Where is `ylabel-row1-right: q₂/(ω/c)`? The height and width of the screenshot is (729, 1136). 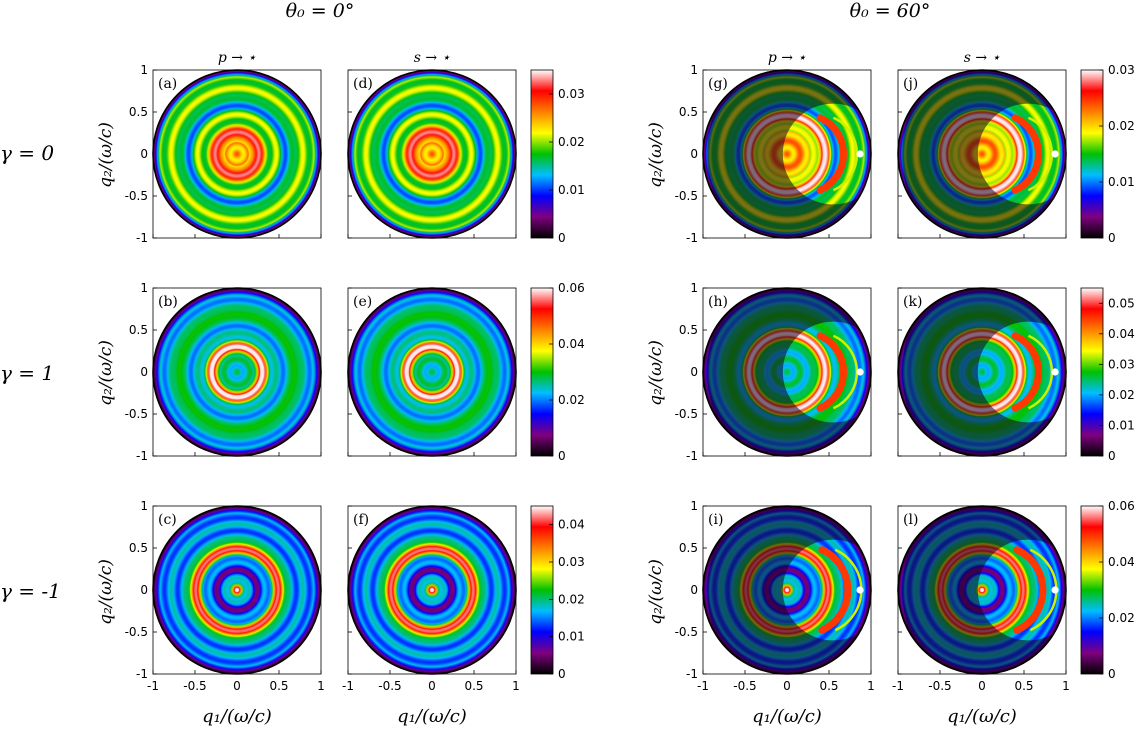 ylabel-row1-right: q₂/(ω/c) is located at coordinates (656, 373).